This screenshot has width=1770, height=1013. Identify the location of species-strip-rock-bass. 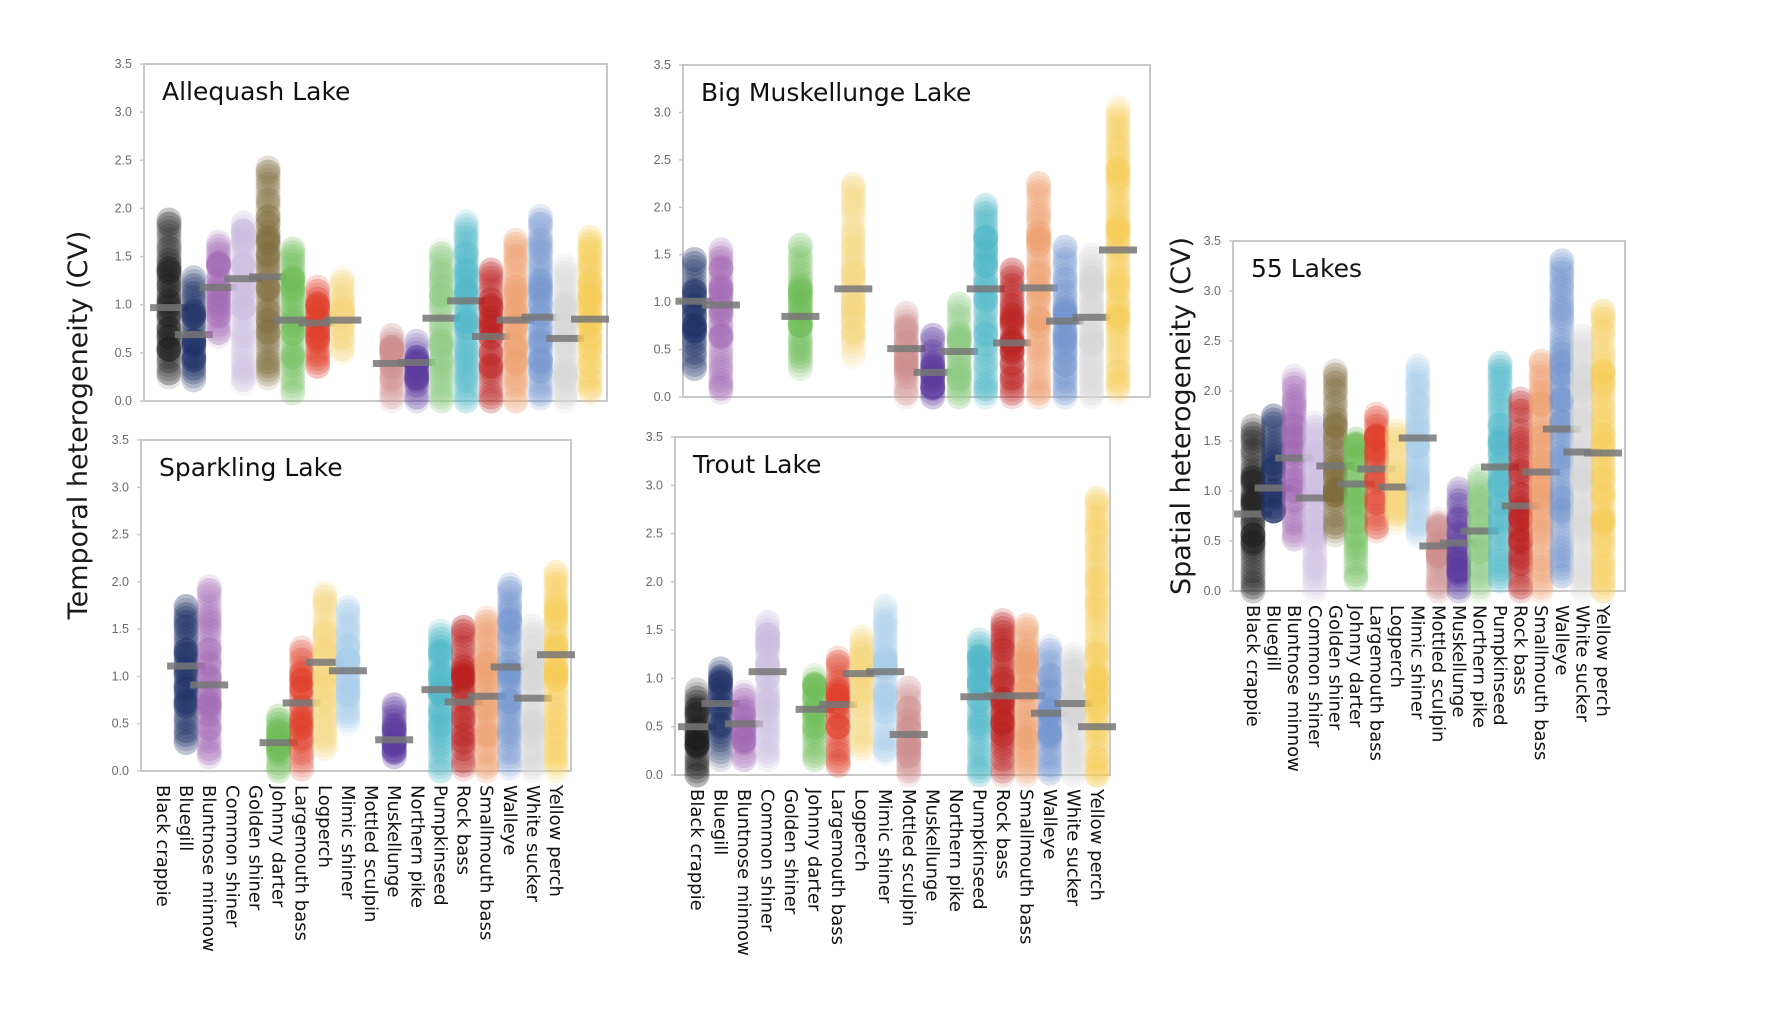
(490, 335).